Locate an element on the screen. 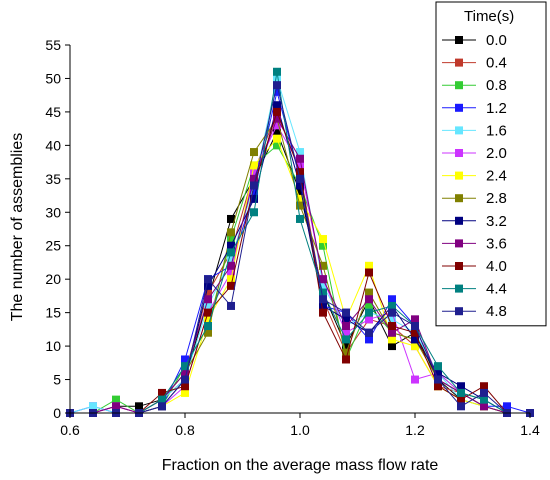 The height and width of the screenshot is (480, 550). legend-label: 2.4 is located at coordinates (496, 176).